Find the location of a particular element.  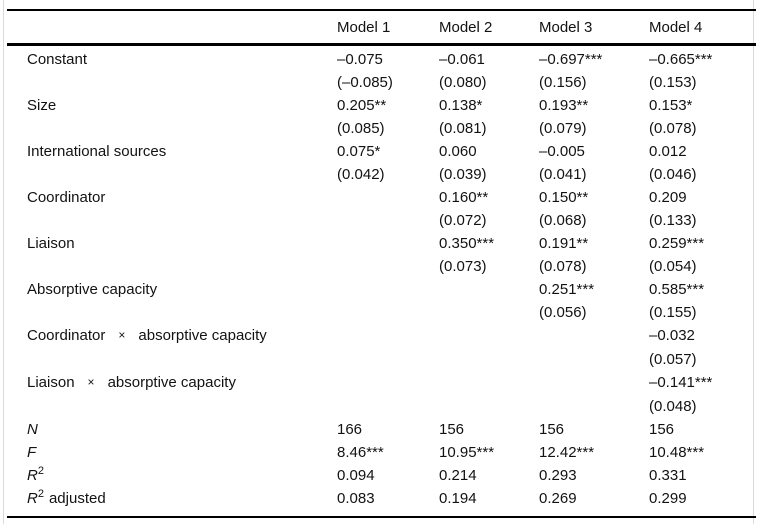

table-row-se: (0.057) is located at coordinates (381, 359).